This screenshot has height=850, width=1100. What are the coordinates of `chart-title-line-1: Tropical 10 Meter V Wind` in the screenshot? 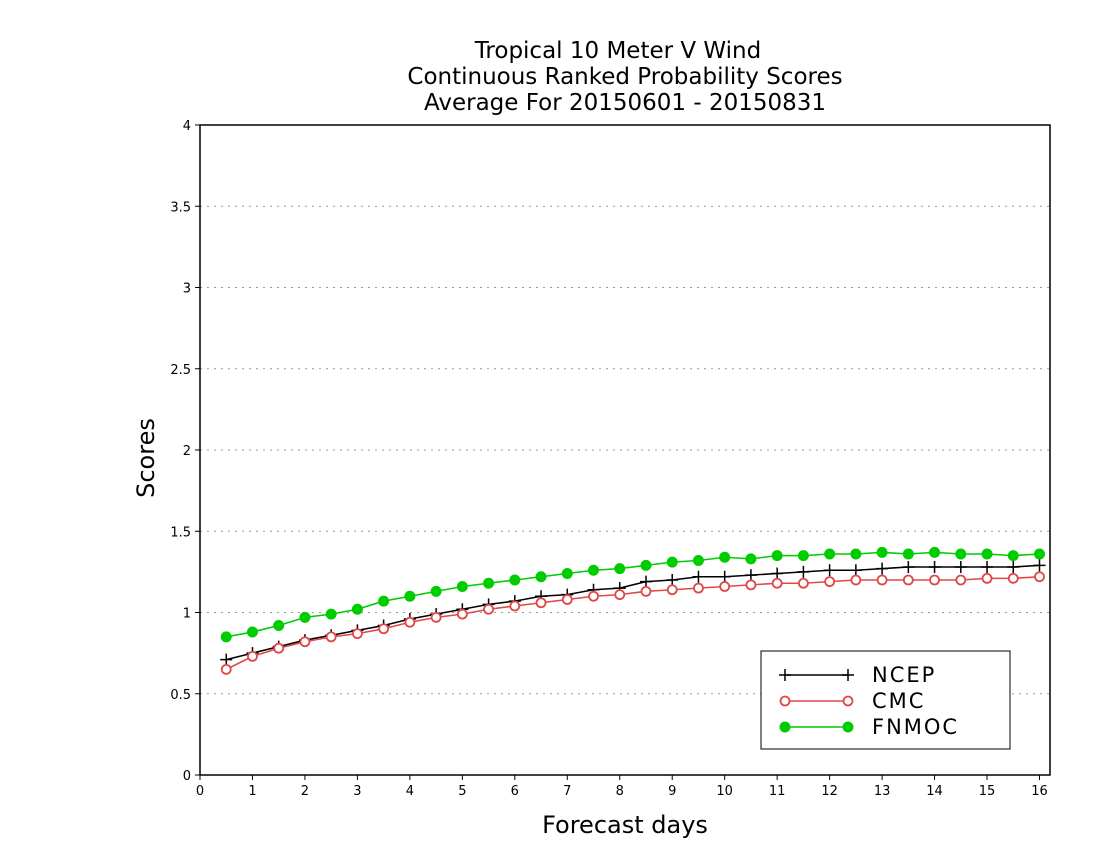 It's located at (617, 51).